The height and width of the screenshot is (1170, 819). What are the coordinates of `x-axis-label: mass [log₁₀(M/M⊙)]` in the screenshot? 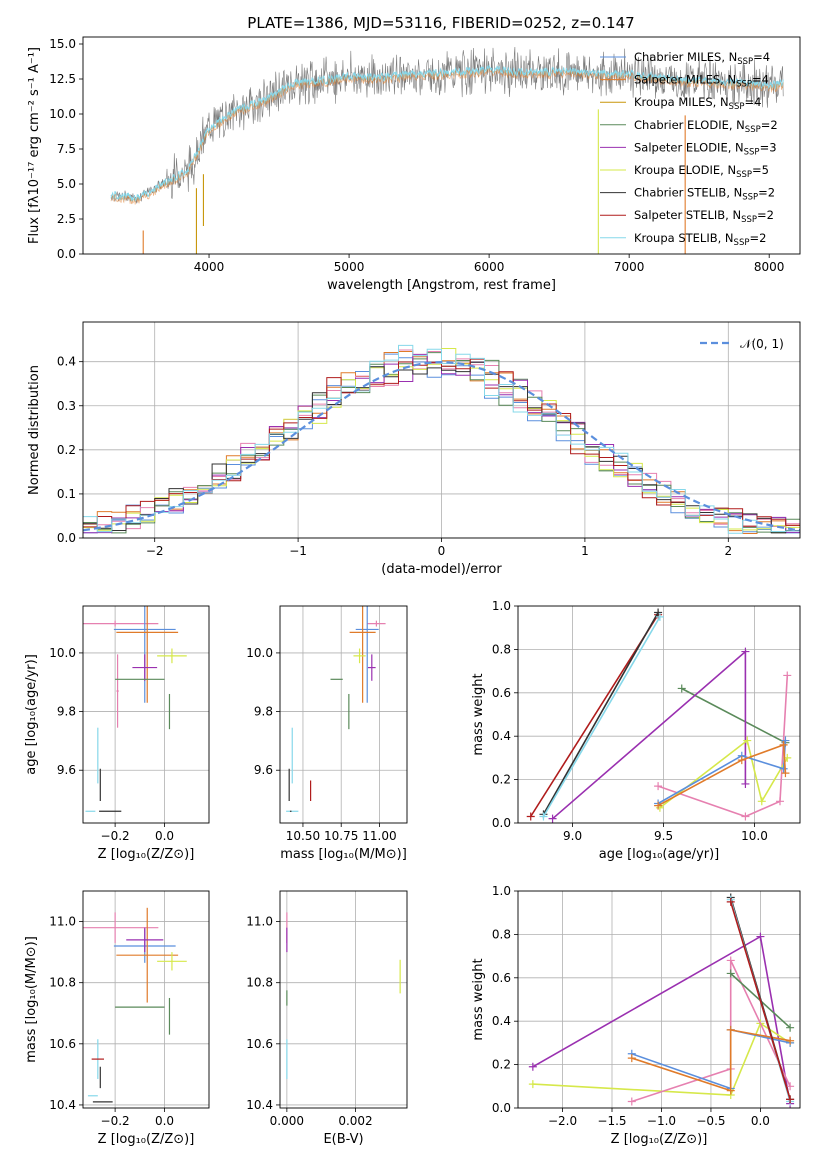 It's located at (343, 854).